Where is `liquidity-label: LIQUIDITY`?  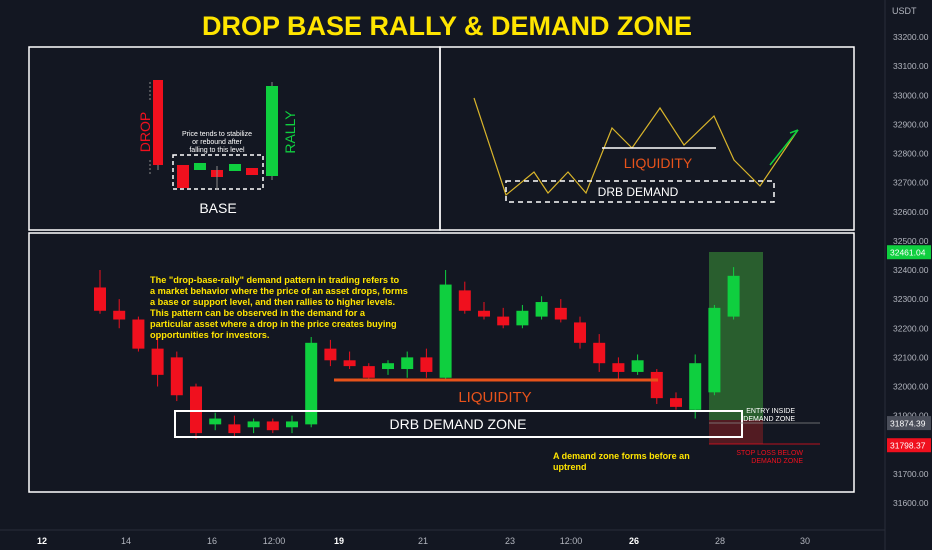
liquidity-label: LIQUIDITY is located at coordinates (494, 397).